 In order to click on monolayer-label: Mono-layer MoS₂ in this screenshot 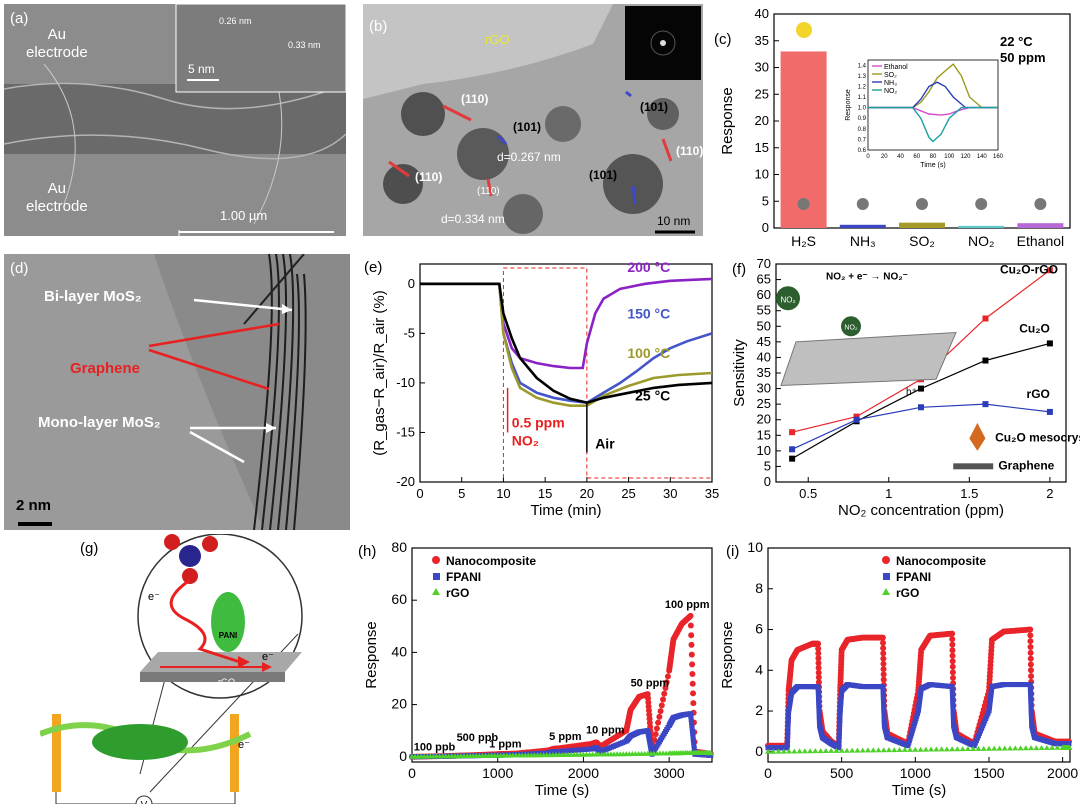, I will do `click(99, 422)`.